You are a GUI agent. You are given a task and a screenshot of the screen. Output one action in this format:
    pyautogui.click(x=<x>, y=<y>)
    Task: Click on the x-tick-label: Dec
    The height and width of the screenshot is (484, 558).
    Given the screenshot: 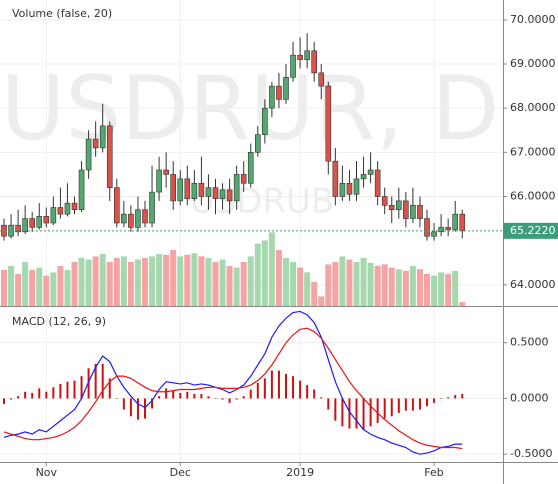 What is the action you would take?
    pyautogui.click(x=180, y=472)
    